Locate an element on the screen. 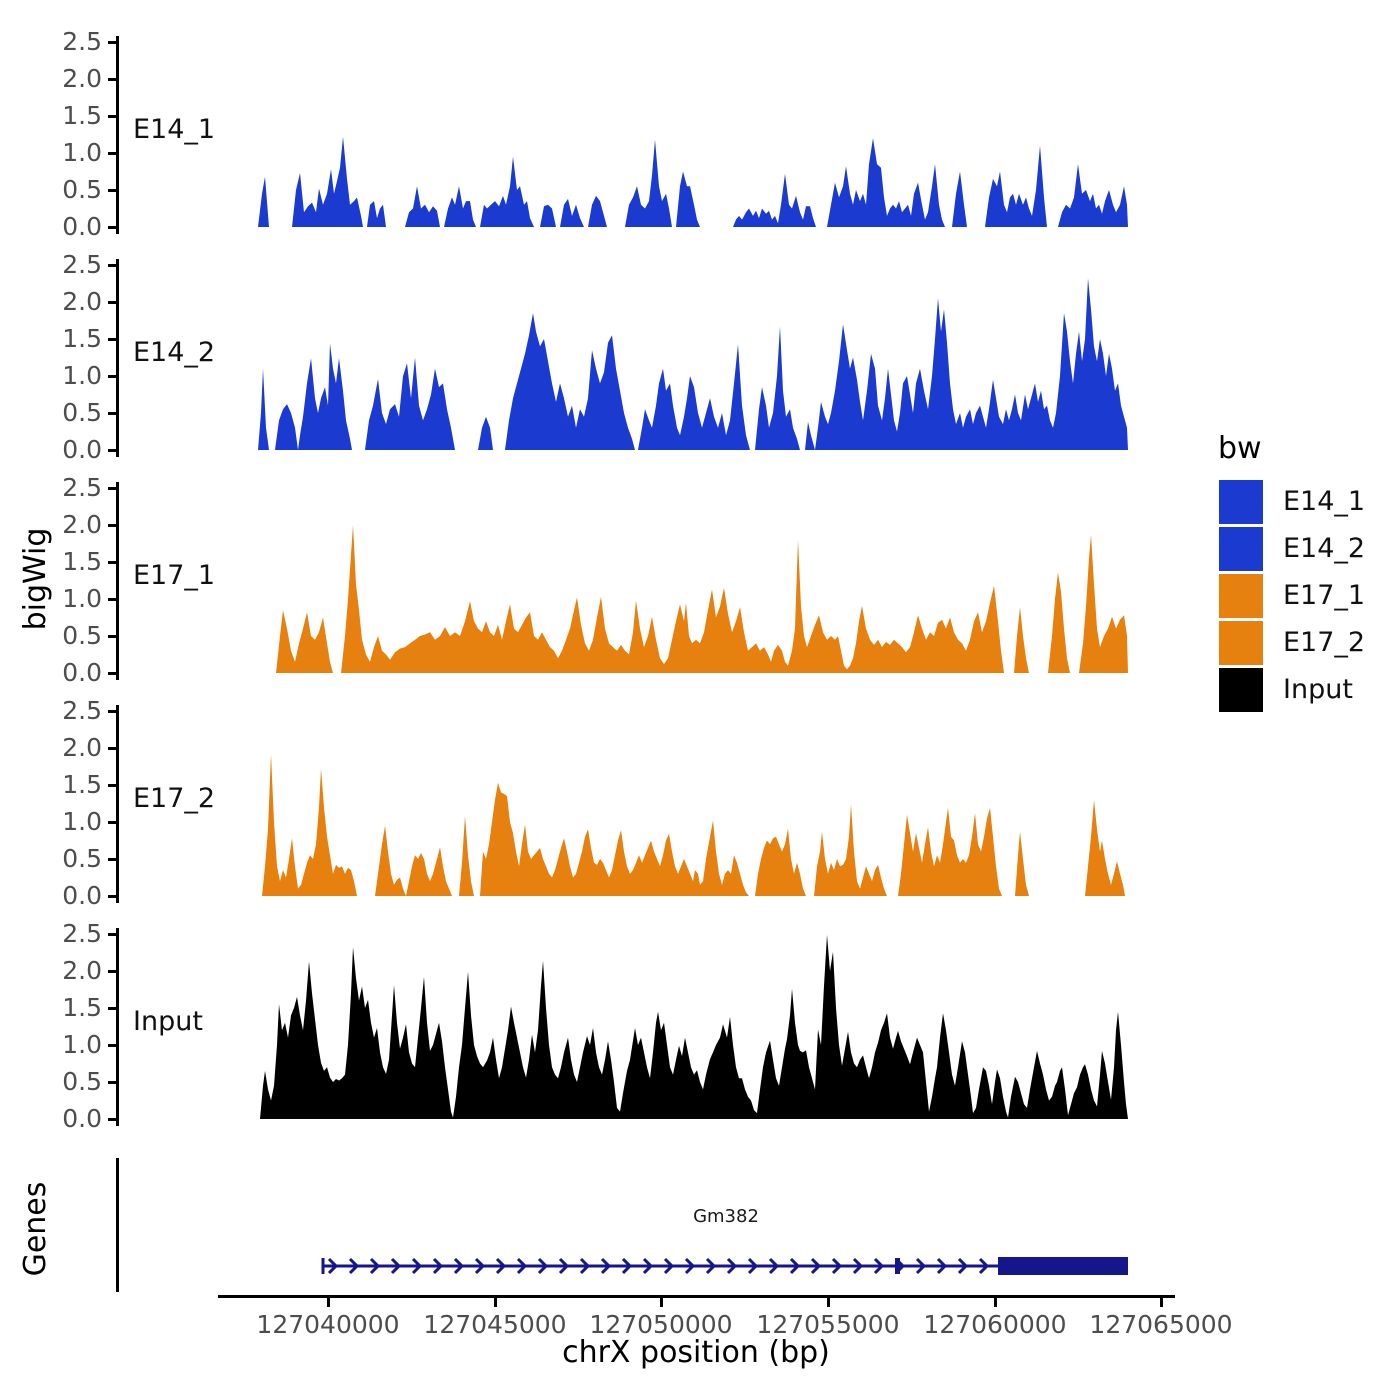 The height and width of the screenshot is (1400, 1400). legend-label-E14_2: E14_2 is located at coordinates (1324, 548).